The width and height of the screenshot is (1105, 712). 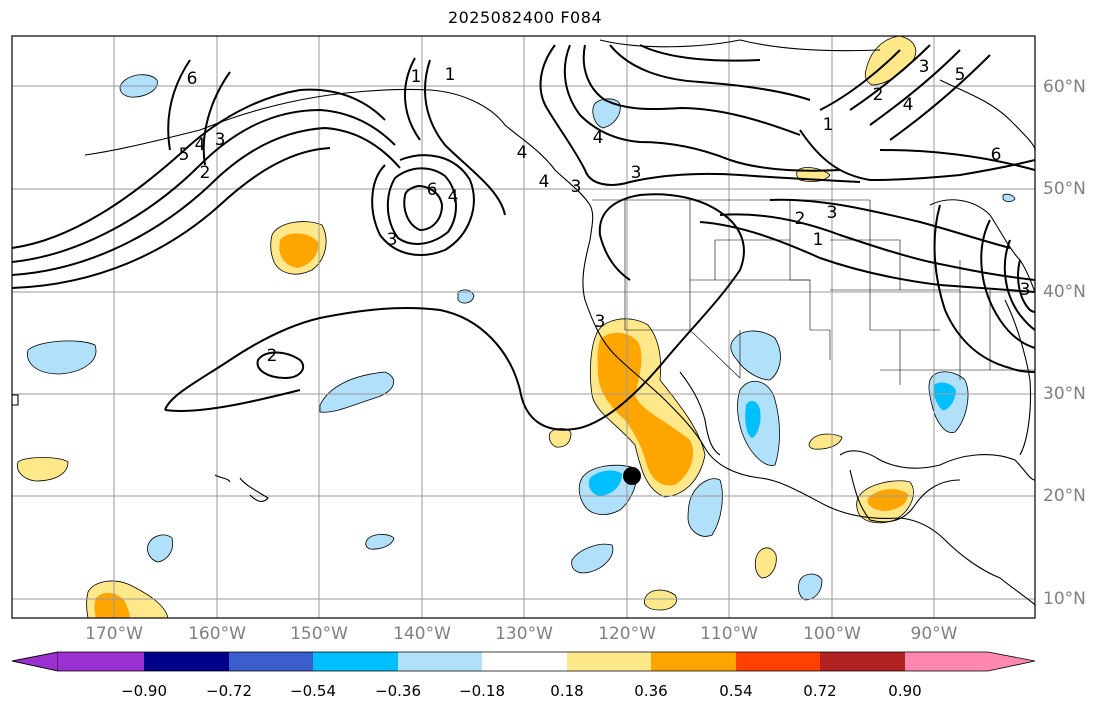 I want to click on longitude-label: 160°W, so click(x=217, y=634).